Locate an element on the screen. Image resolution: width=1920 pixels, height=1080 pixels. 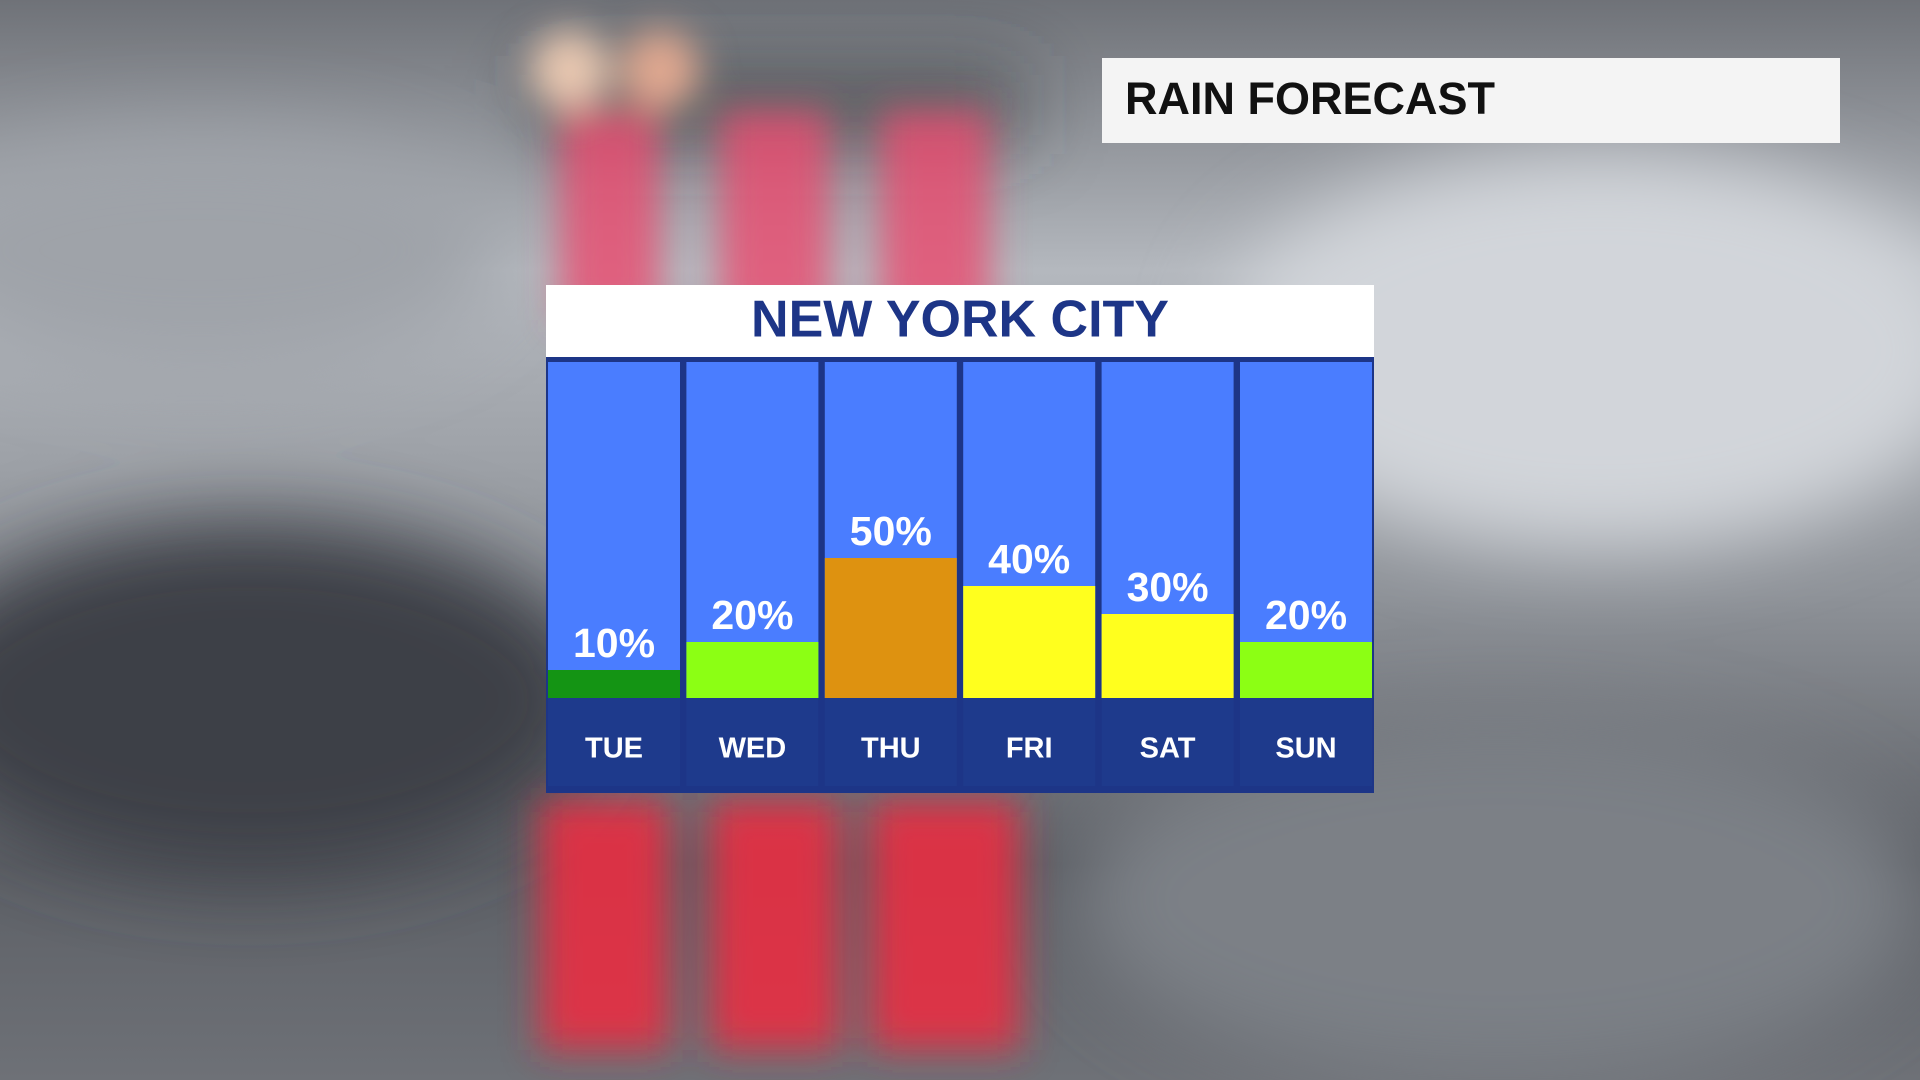
chart-header is located at coordinates (960, 321).